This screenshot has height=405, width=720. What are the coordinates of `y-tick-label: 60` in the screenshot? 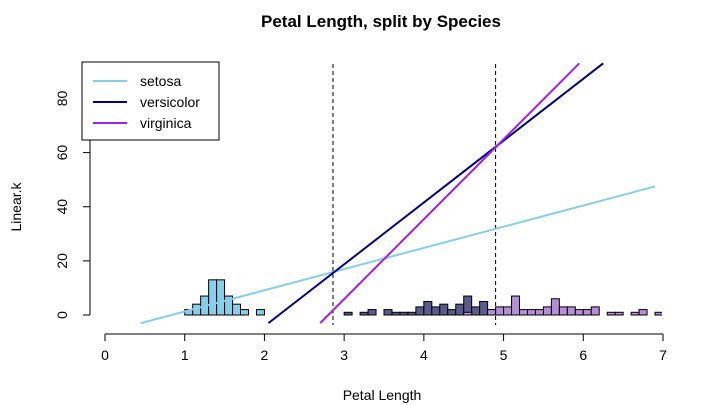 It's located at (62, 153).